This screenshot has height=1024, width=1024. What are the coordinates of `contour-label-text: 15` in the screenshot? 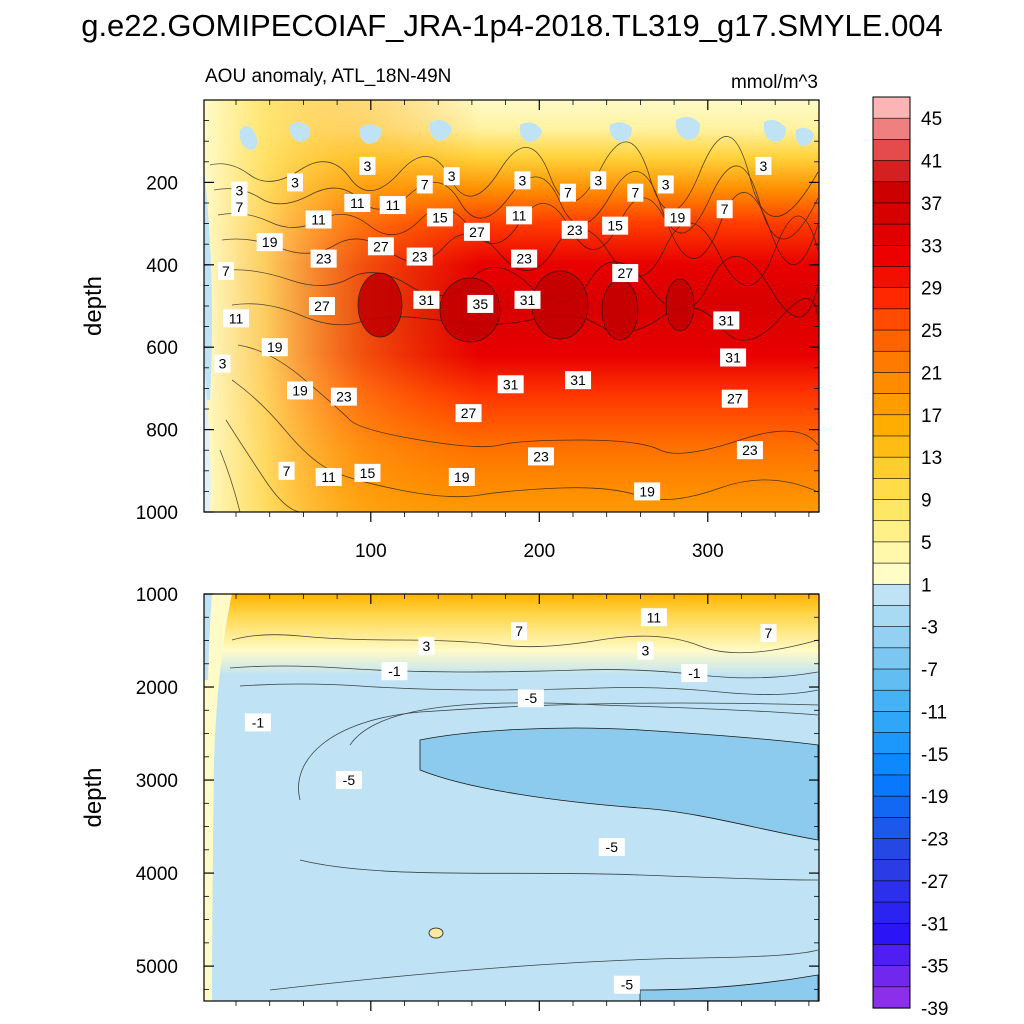 It's located at (440, 217).